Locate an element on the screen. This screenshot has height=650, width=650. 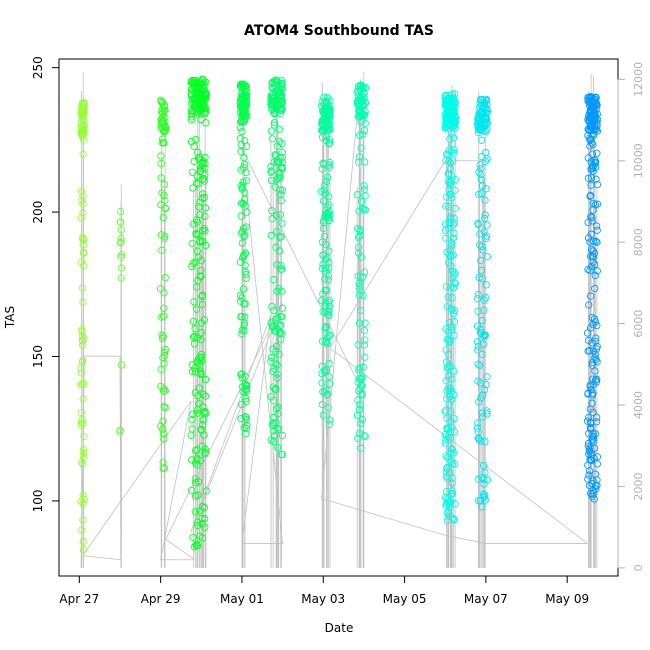
x-tick-label: May 01 is located at coordinates (242, 599).